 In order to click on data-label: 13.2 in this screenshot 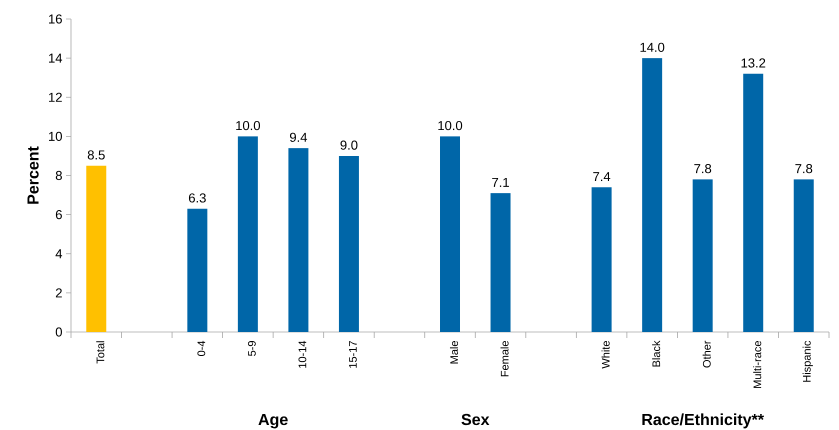, I will do `click(754, 63)`.